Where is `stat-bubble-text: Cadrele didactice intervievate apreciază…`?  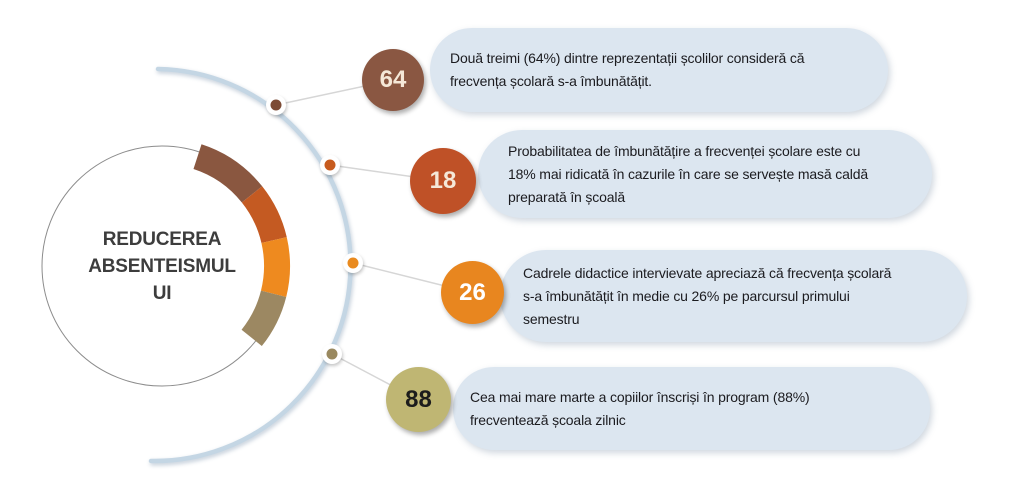 stat-bubble-text: Cadrele didactice intervievate apreciază… is located at coordinates (707, 295).